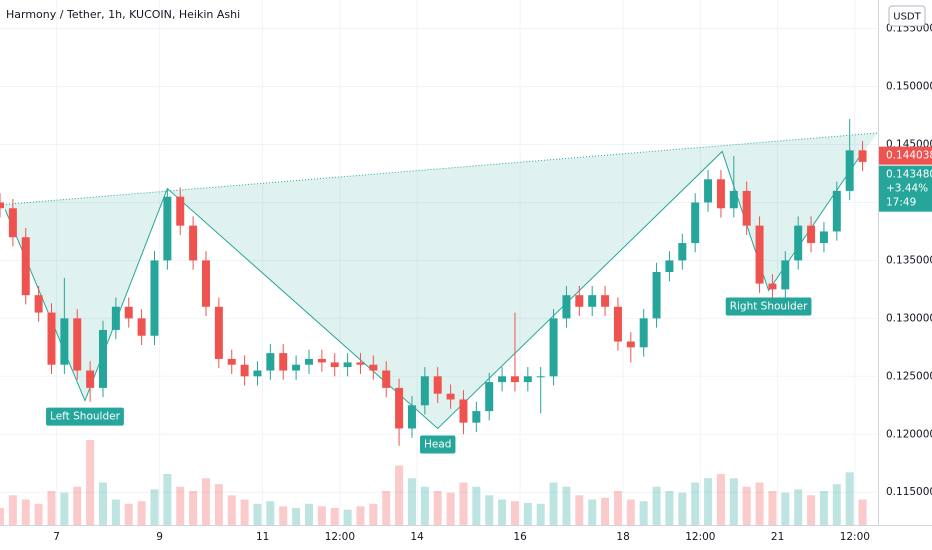 The height and width of the screenshot is (550, 932). What do you see at coordinates (909, 434) in the screenshot?
I see `y-tick-label: 0.120000` at bounding box center [909, 434].